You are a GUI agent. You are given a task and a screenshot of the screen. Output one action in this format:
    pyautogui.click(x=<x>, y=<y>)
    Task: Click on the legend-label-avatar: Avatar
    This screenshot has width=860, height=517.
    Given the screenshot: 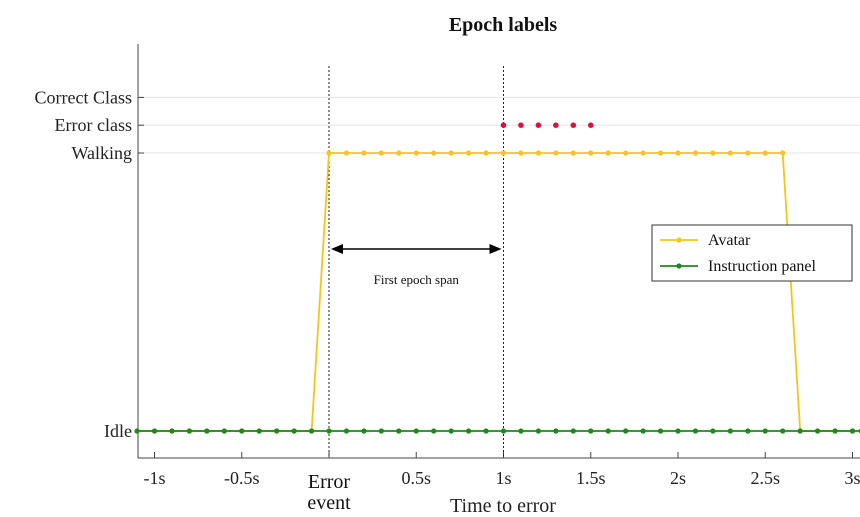 What is the action you would take?
    pyautogui.click(x=729, y=240)
    